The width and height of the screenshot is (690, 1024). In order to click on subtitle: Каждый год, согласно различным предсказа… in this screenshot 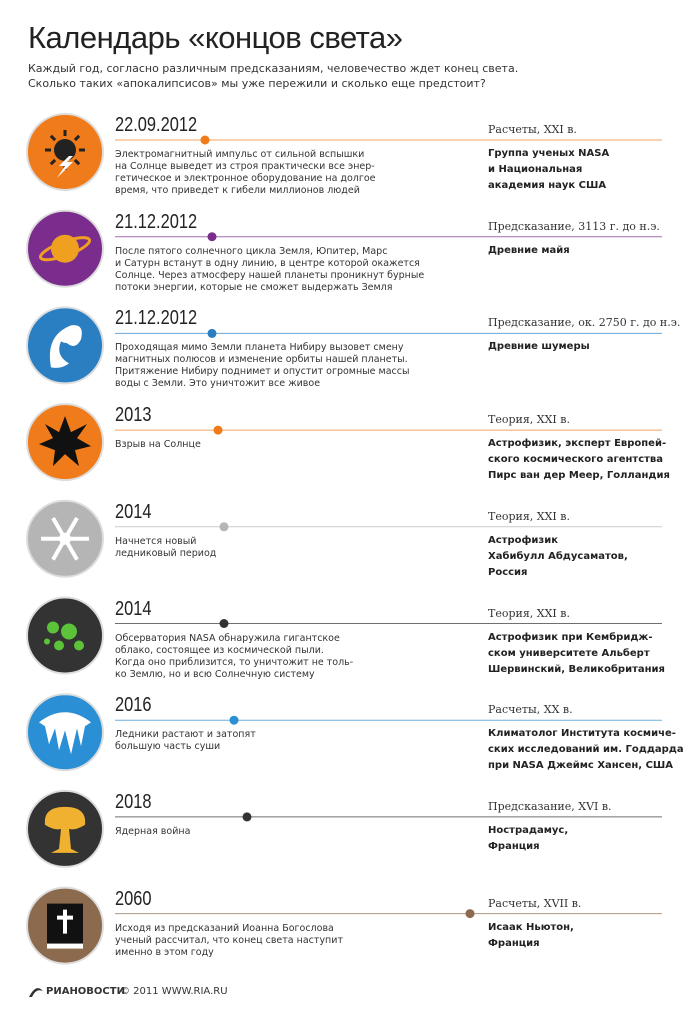, I will do `click(273, 68)`.